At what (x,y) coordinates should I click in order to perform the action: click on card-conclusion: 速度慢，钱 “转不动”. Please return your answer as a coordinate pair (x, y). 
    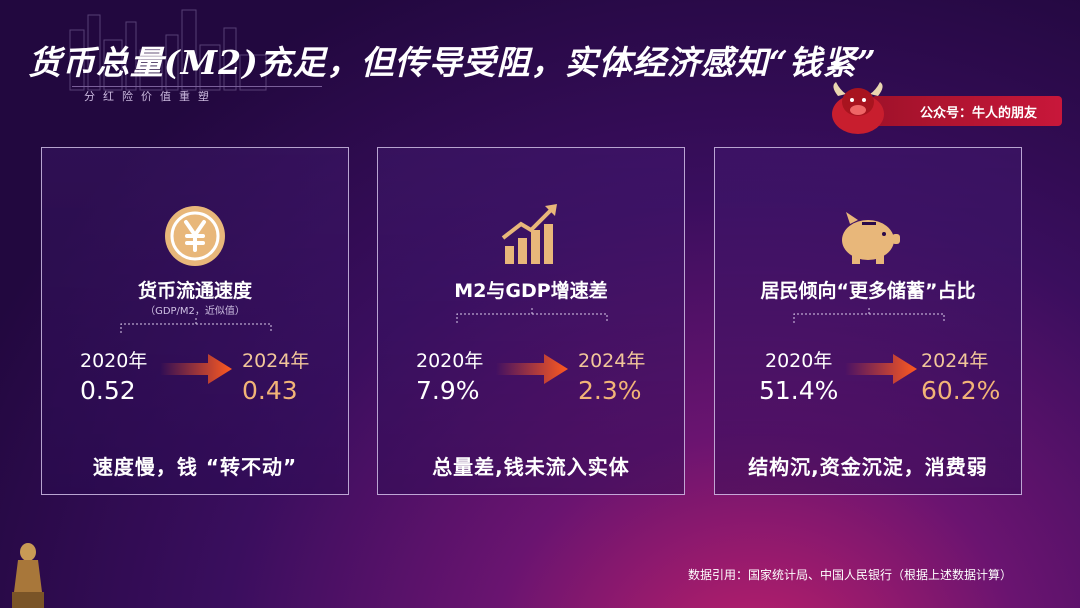
    Looking at the image, I should click on (195, 467).